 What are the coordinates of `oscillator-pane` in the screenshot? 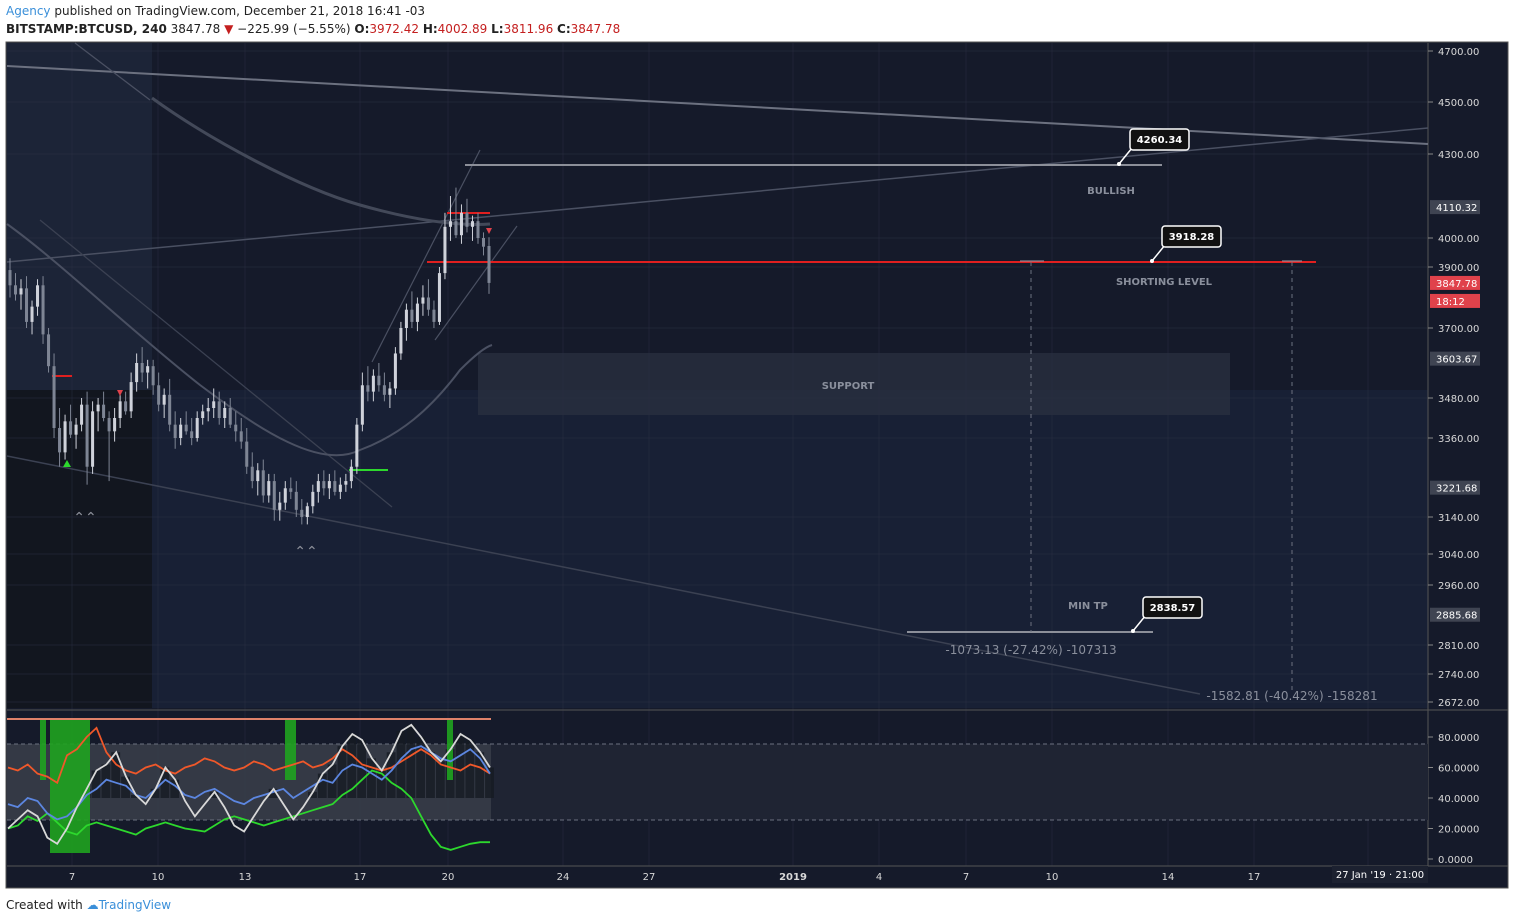 It's located at (717, 785).